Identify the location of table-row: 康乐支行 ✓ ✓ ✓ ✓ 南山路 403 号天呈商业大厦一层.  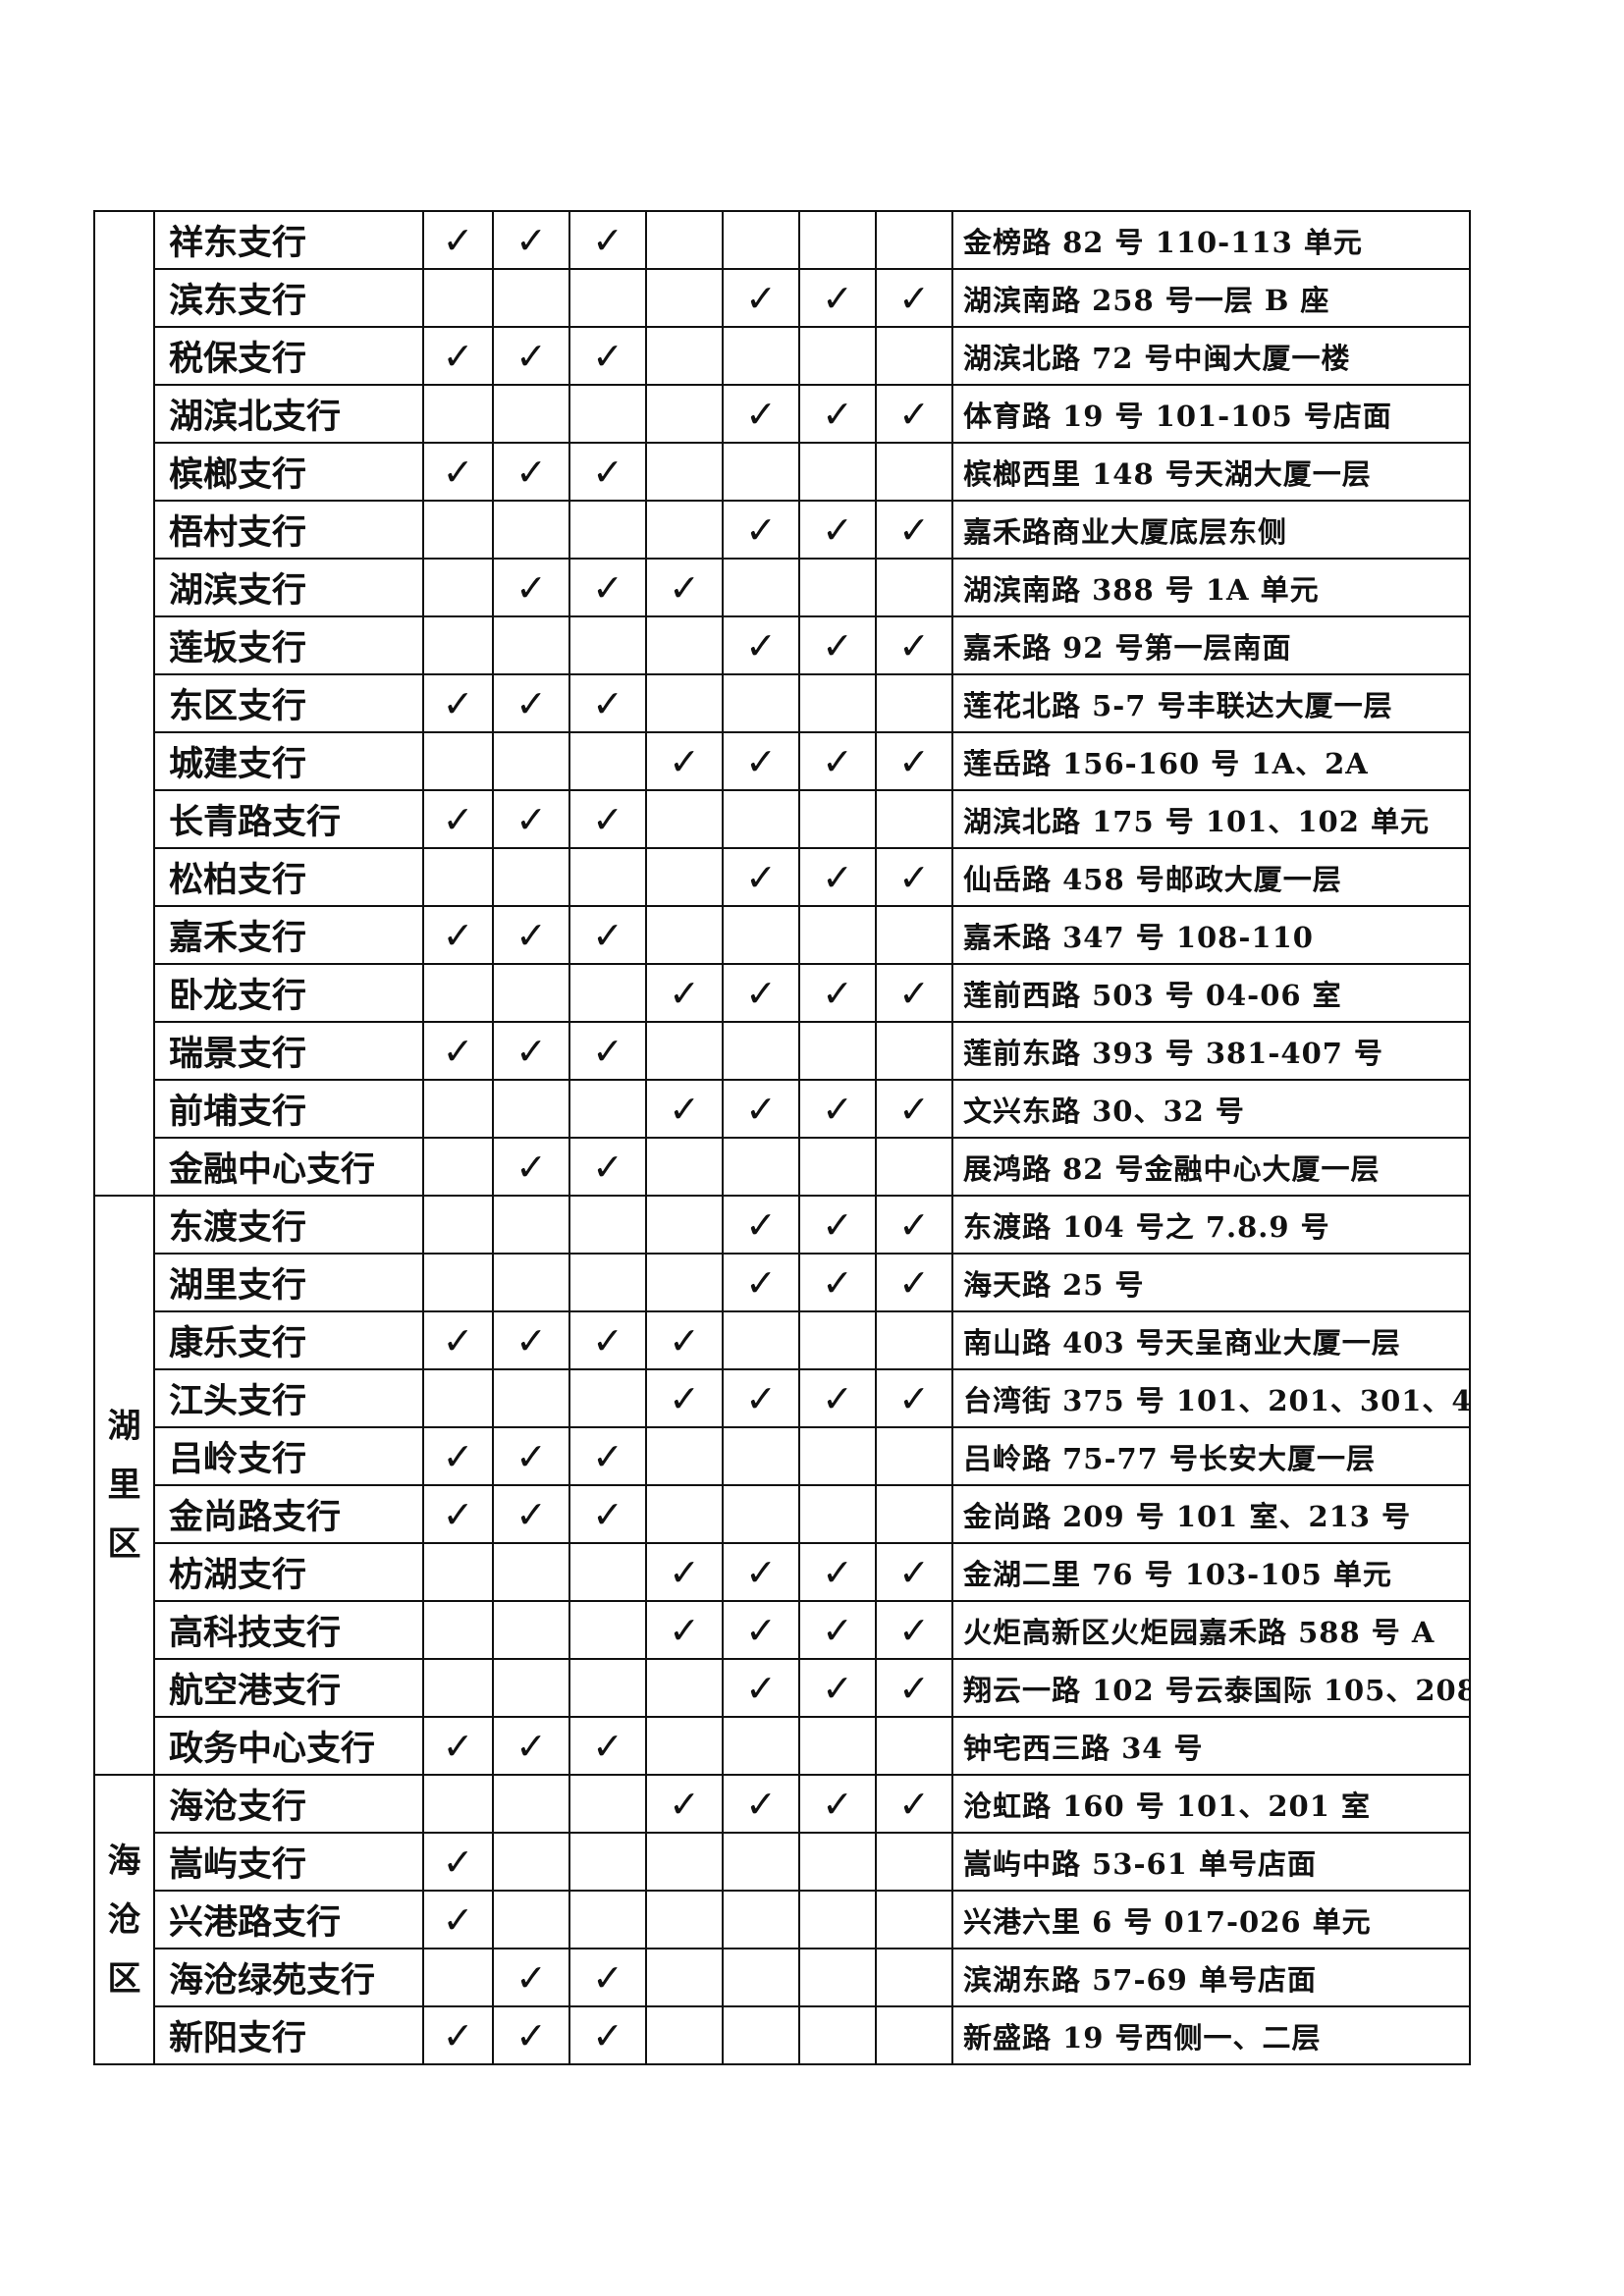
(782, 1340).